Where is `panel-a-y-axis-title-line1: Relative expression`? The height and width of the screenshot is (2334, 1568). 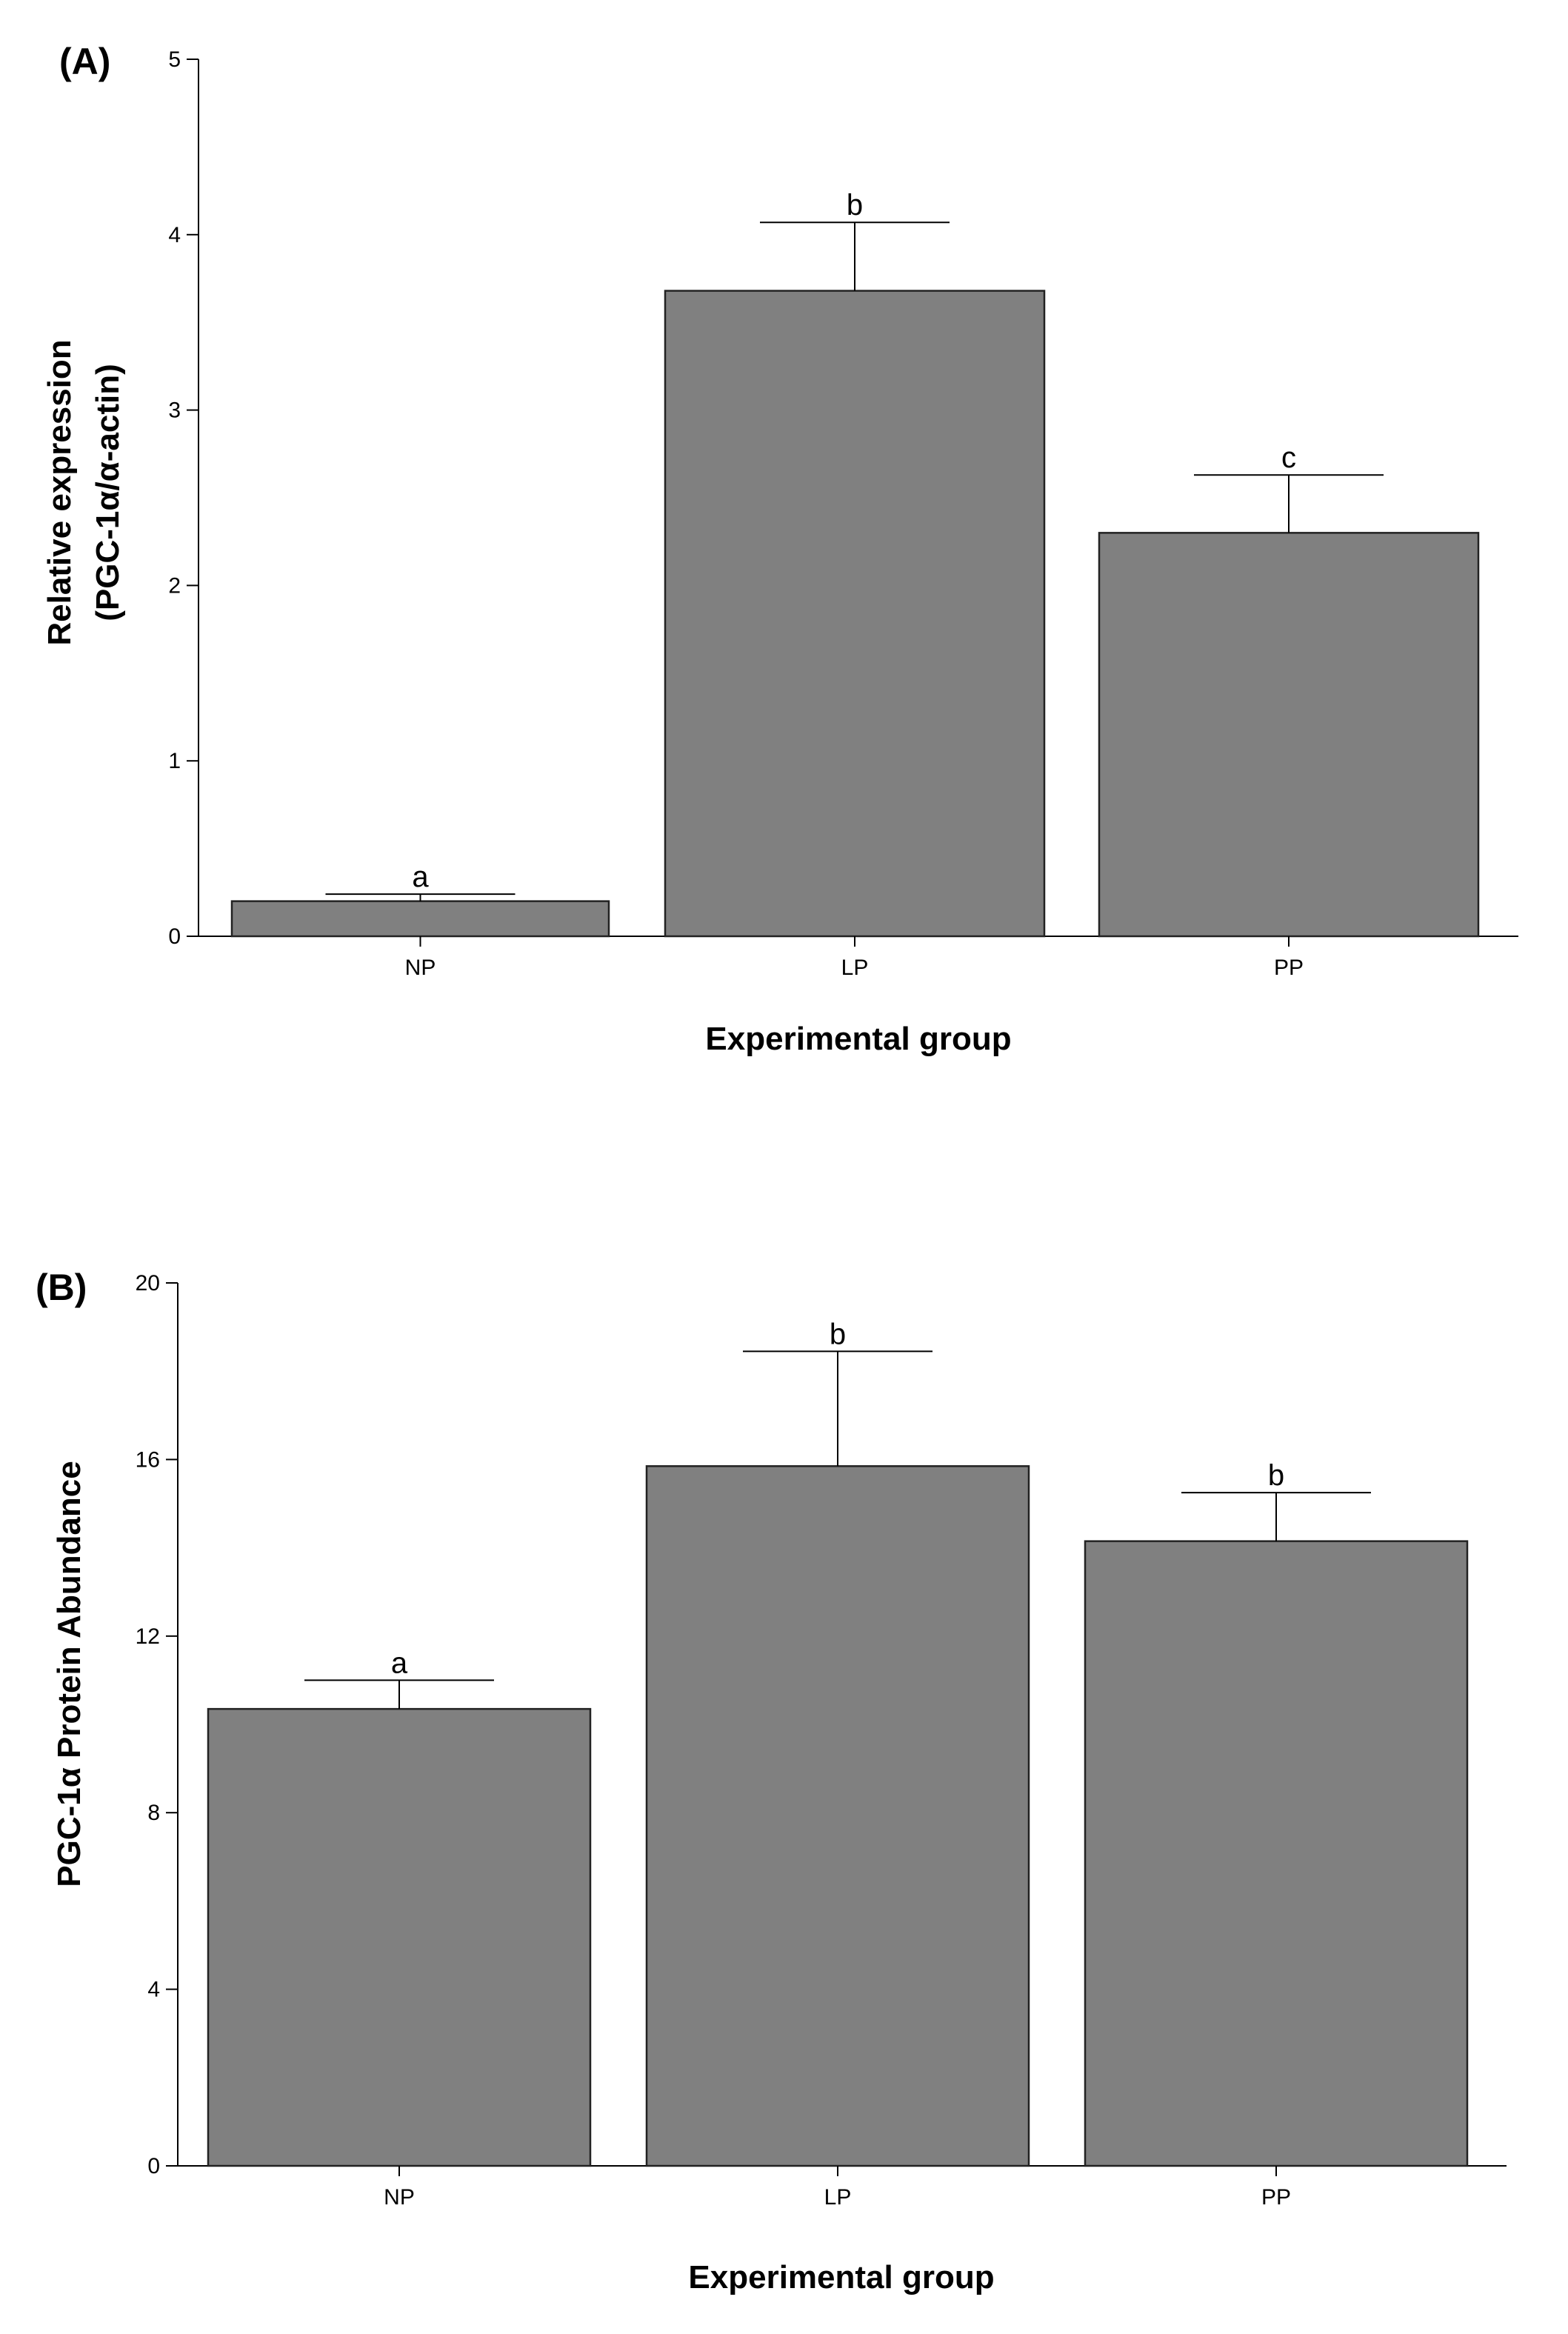
panel-a-y-axis-title-line1: Relative expression is located at coordinates (60, 492).